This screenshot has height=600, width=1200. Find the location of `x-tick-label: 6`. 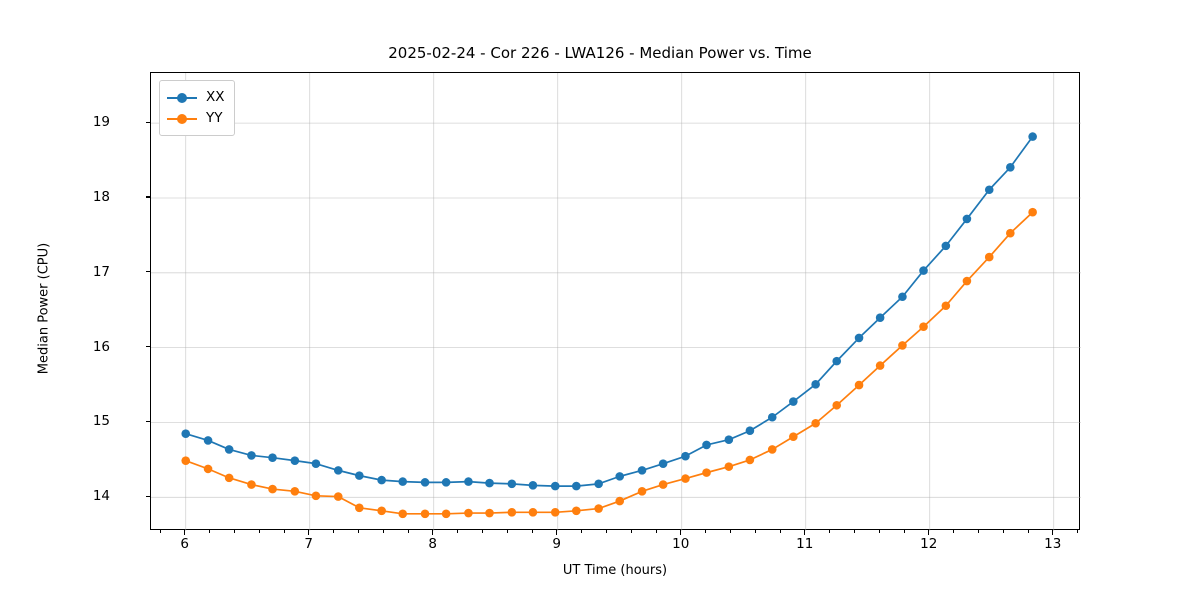

x-tick-label: 6 is located at coordinates (185, 544).